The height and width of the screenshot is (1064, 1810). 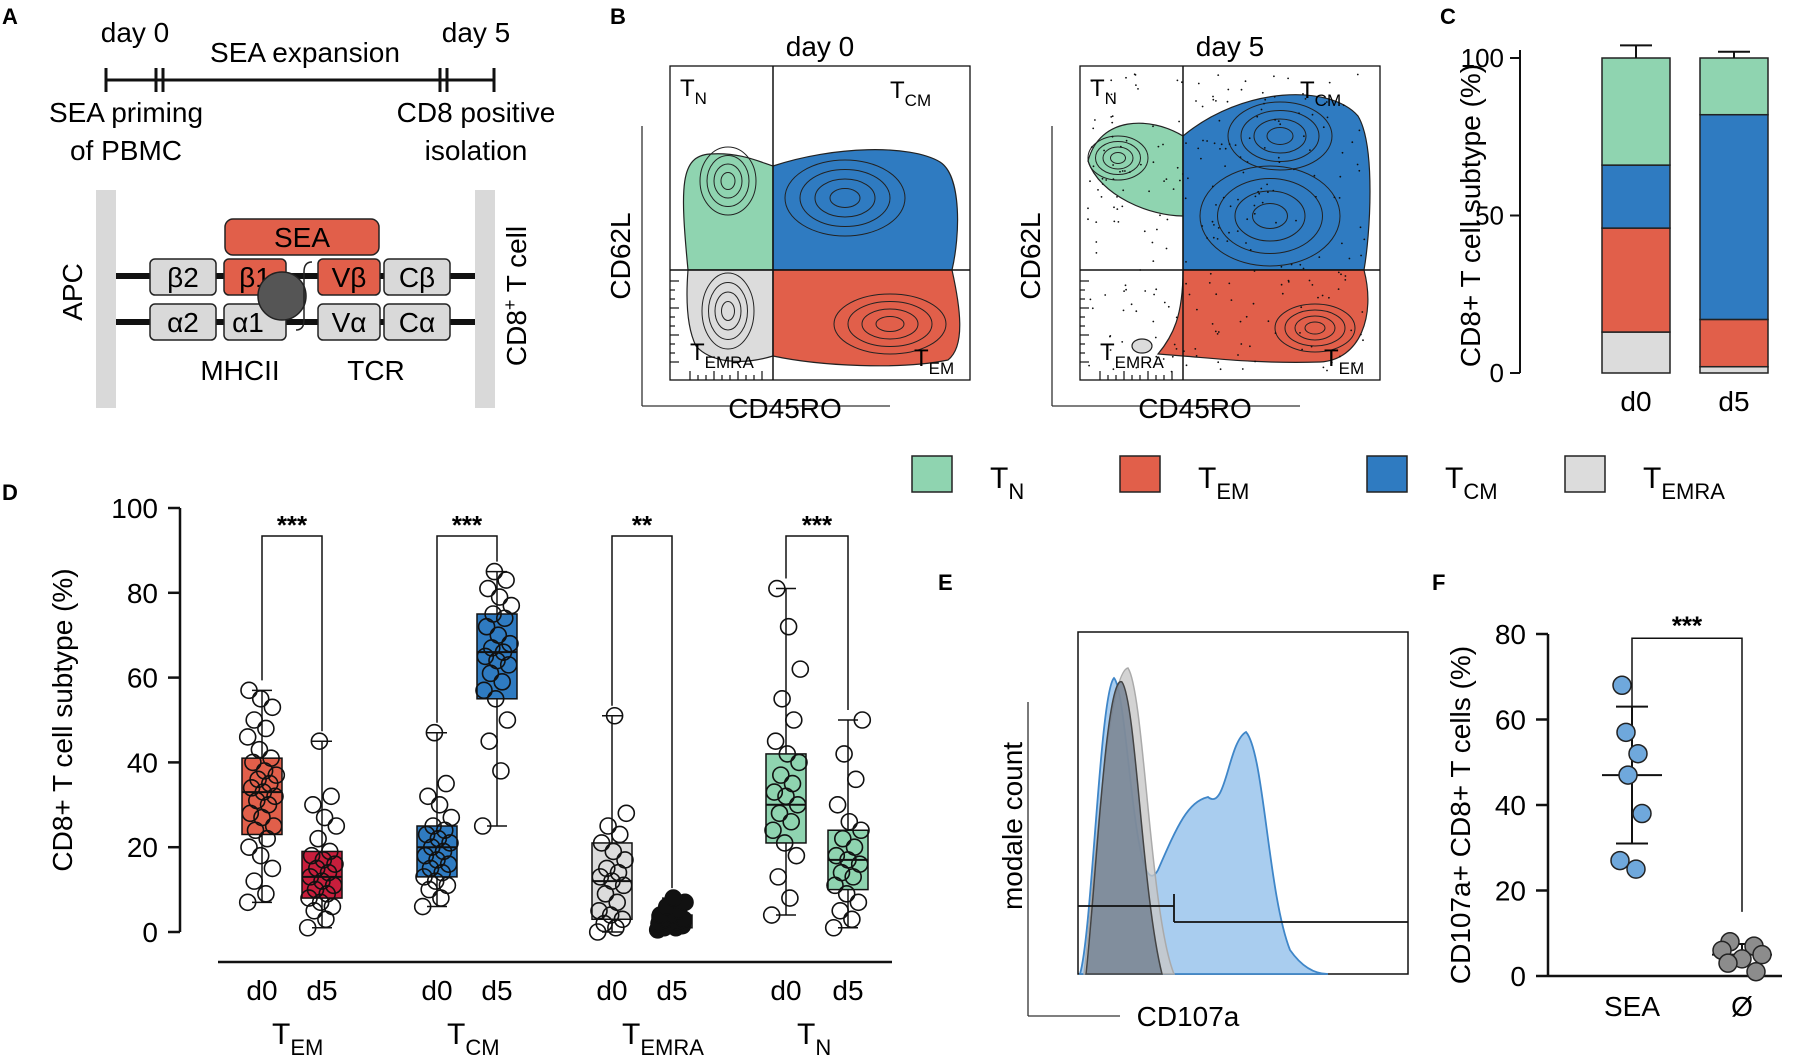 I want to click on significance-label: **, so click(x=642, y=525).